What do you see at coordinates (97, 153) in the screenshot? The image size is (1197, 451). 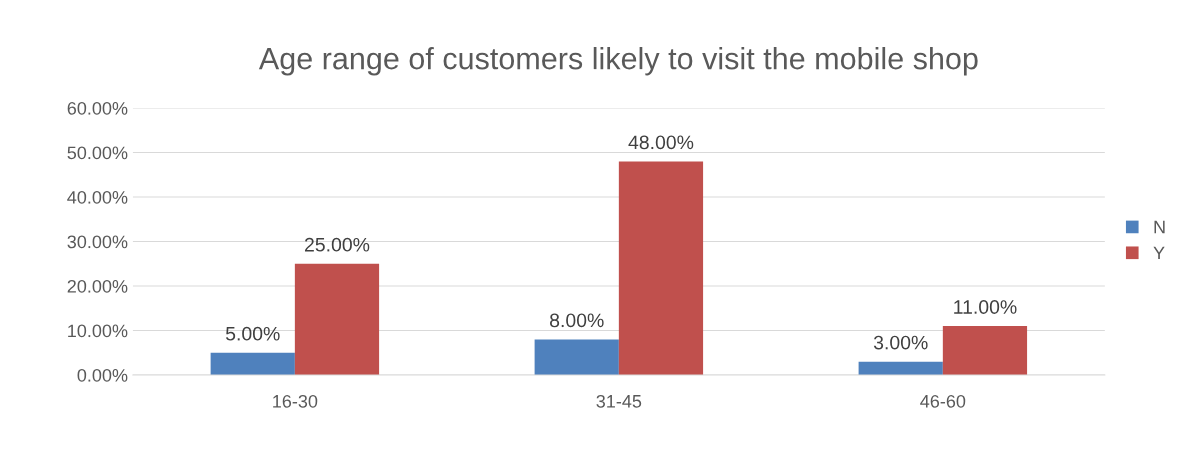 I see `y-tick-label: 50.00%` at bounding box center [97, 153].